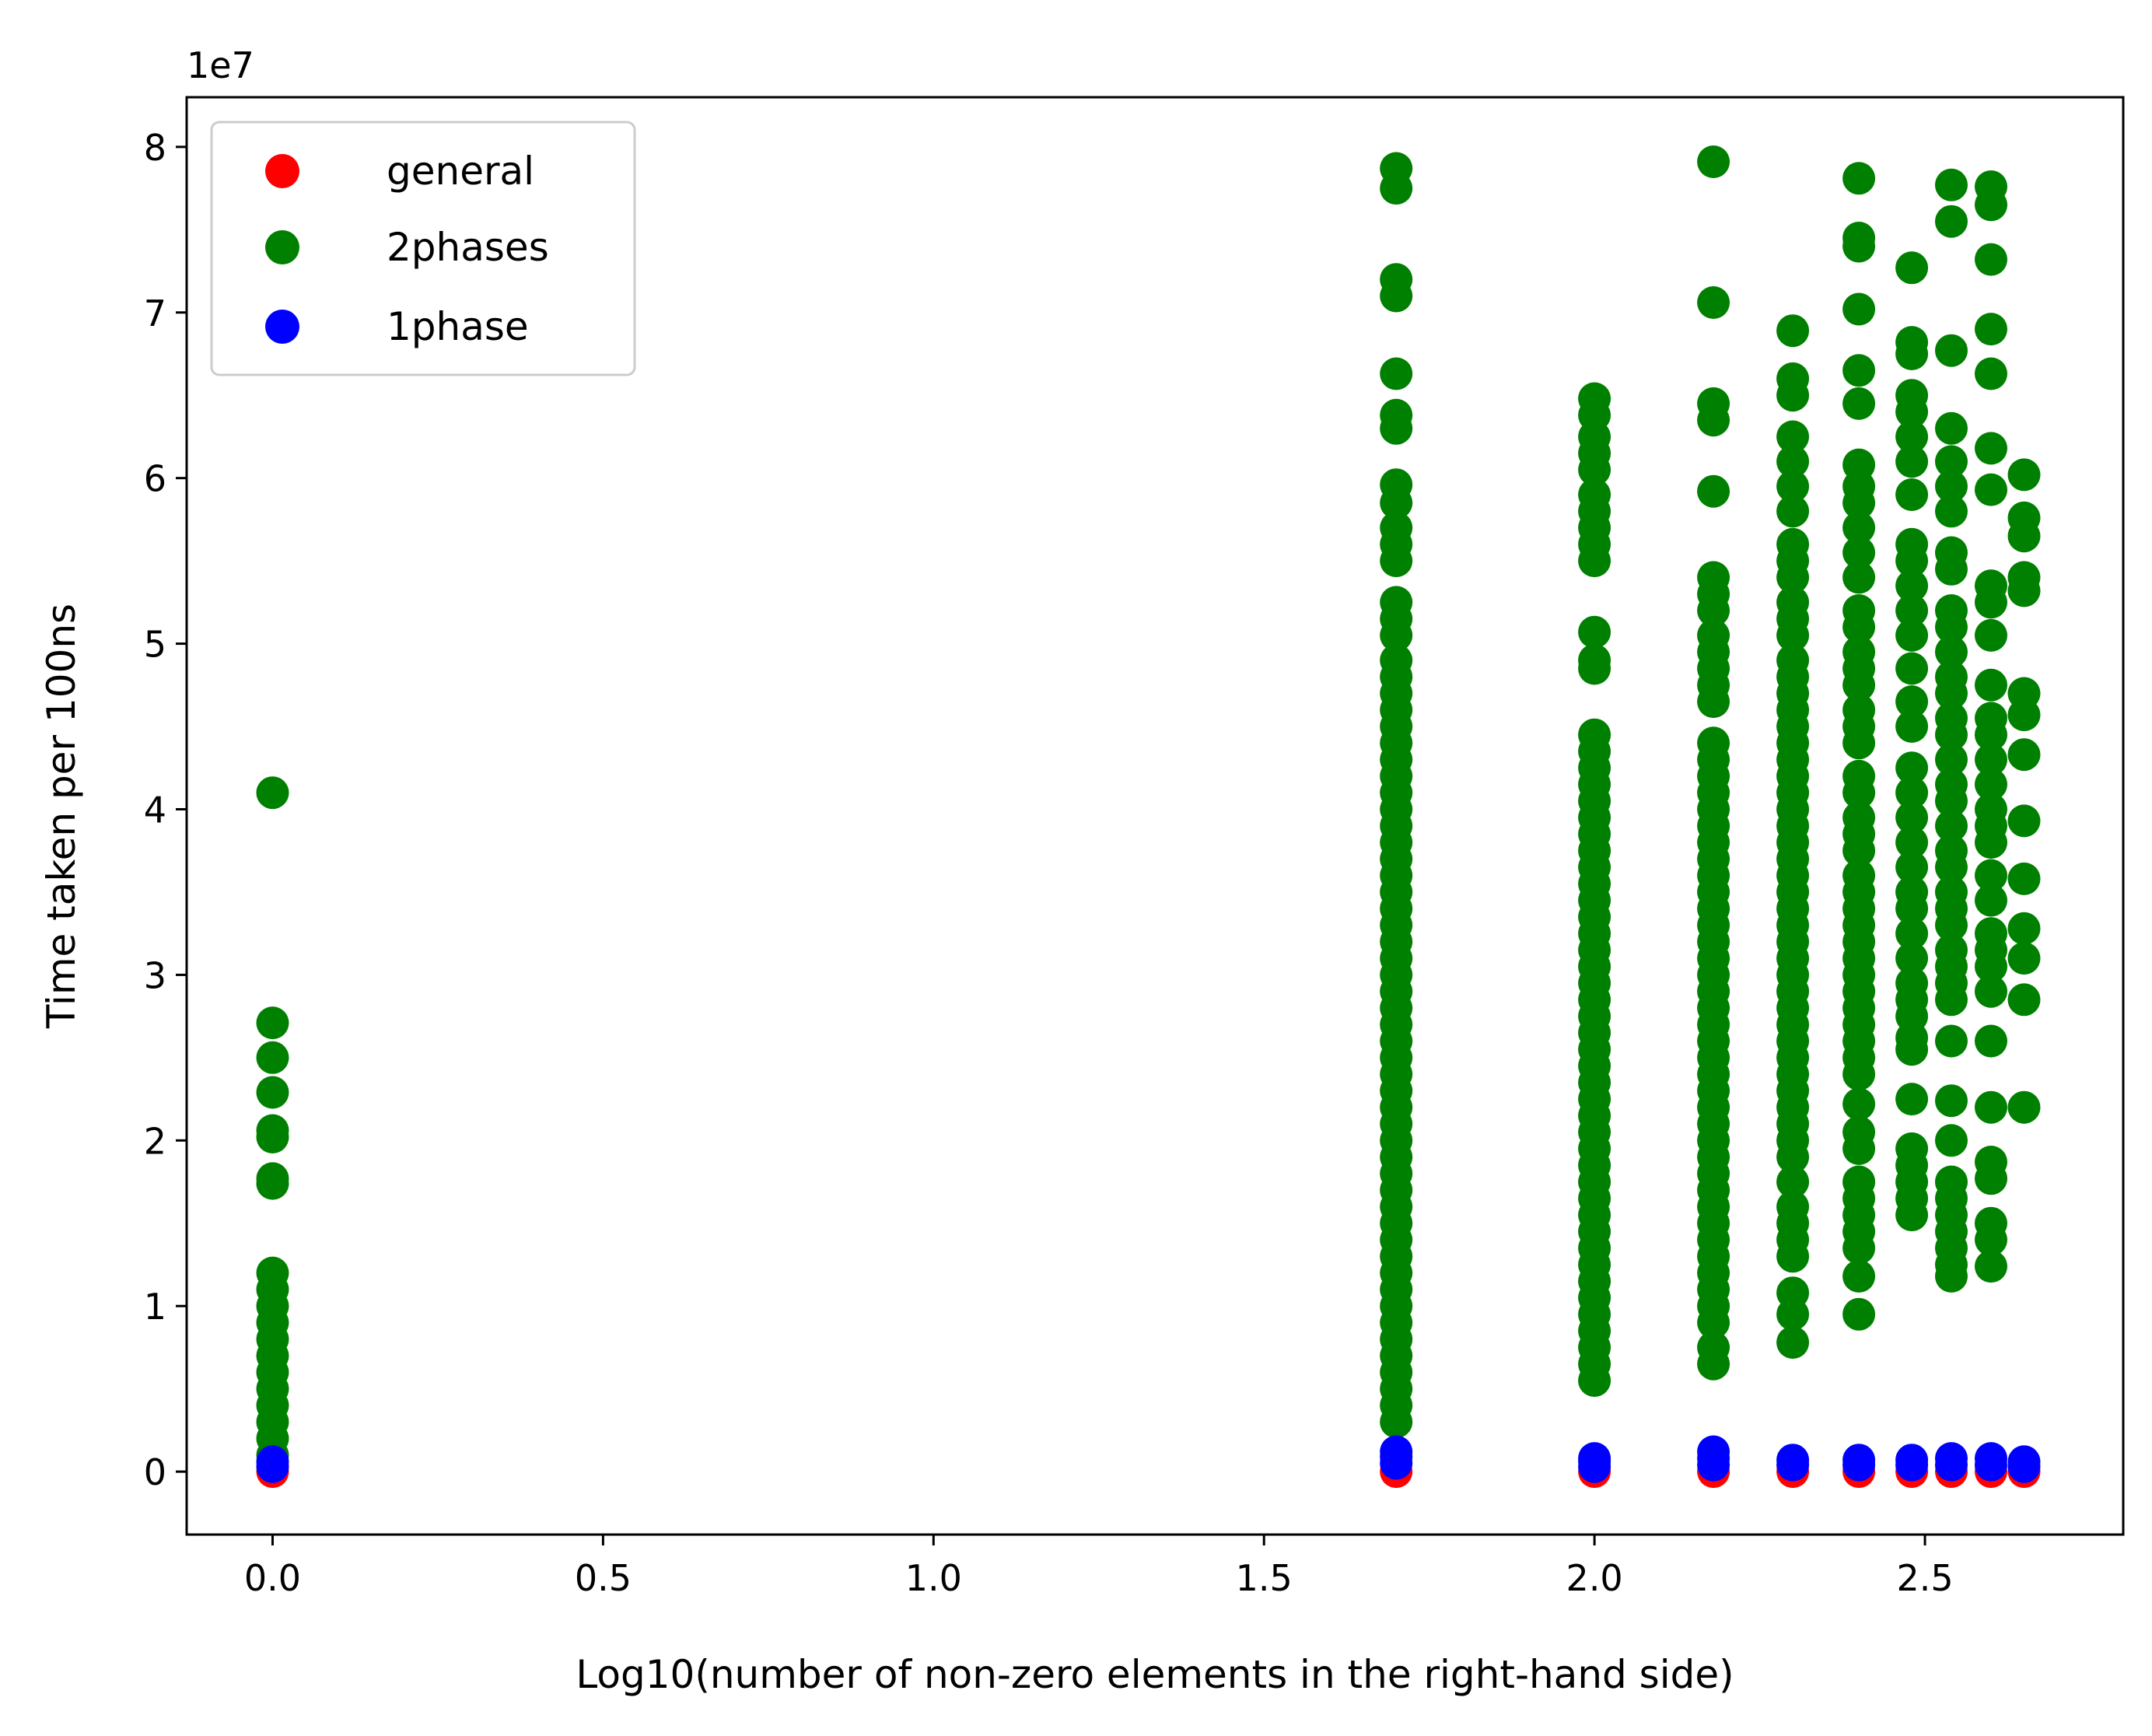  What do you see at coordinates (1264, 1578) in the screenshot?
I see `x-tick-label: 1.5` at bounding box center [1264, 1578].